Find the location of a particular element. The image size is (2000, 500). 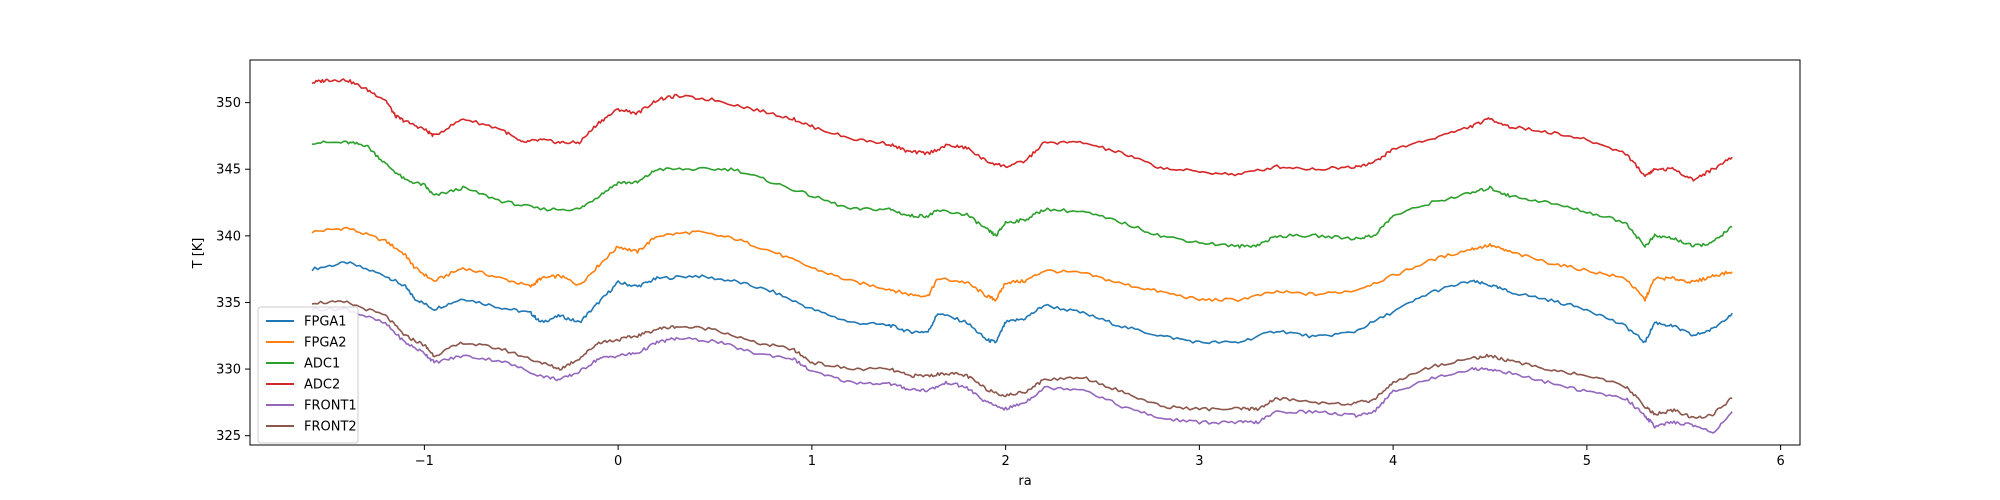

legend-label: ADC2 is located at coordinates (322, 385).